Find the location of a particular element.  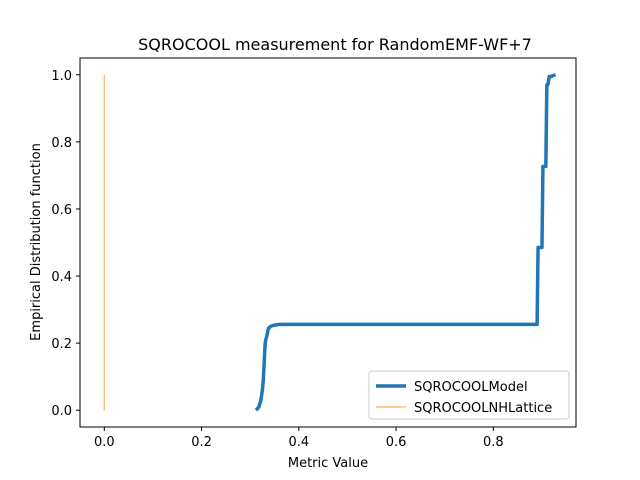

legend: SQROCOOLModel SQROCOOLNHLattice is located at coordinates (469, 395).